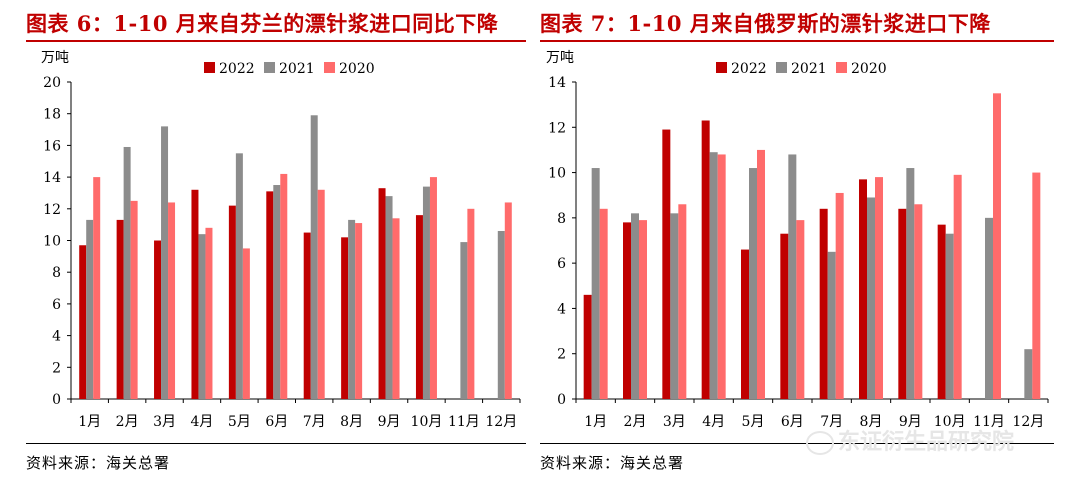 Image resolution: width=1080 pixels, height=487 pixels. I want to click on wechat-icon, so click(820, 443).